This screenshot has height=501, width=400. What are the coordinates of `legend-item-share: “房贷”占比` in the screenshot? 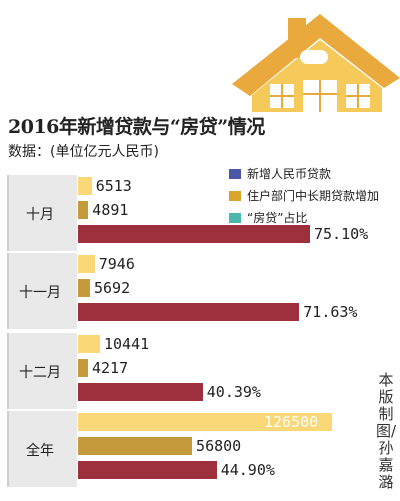 It's located at (314, 219).